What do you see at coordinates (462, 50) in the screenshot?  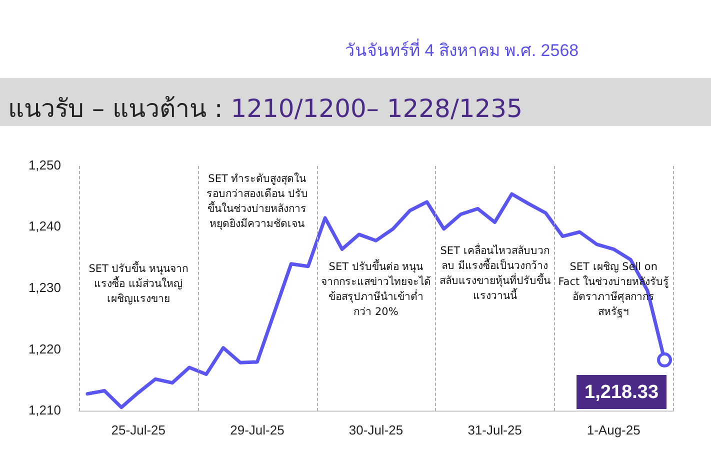 I see `chart-subtitle: วันจันทร์ที่ 4 สิงหาคม พ.ศ. 2568` at bounding box center [462, 50].